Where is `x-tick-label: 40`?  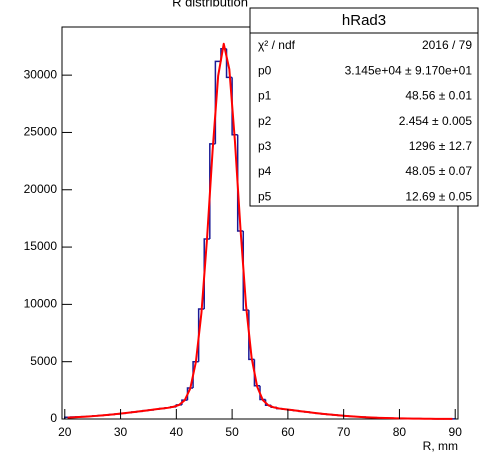 x-tick-label: 40 is located at coordinates (177, 432).